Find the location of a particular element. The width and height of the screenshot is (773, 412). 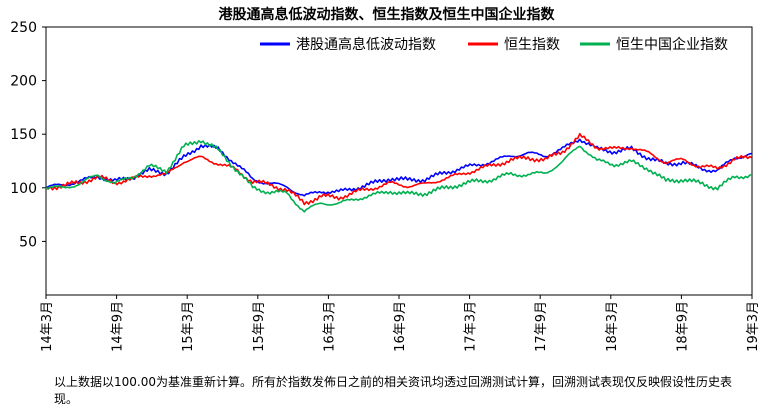

x-tick-label: 15年3月 is located at coordinates (188, 326).